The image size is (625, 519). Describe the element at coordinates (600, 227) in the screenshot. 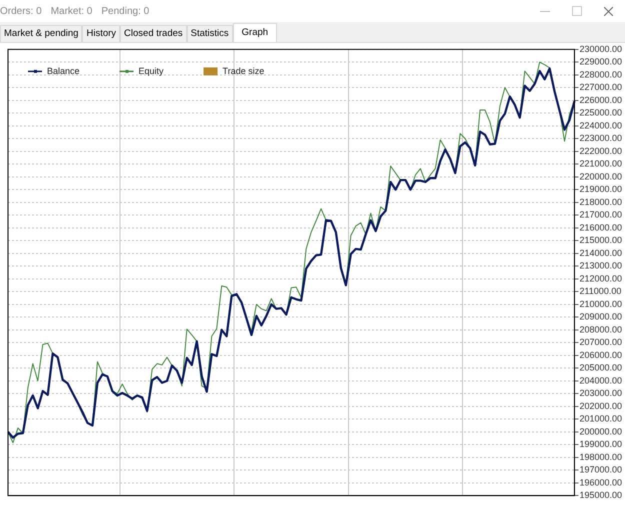

I see `y-tick-label: 216000.00` at that location.